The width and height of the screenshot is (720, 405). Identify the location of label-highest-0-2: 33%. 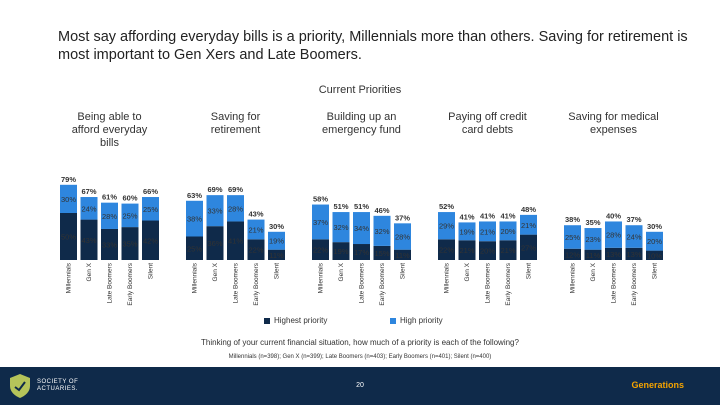
(109, 244).